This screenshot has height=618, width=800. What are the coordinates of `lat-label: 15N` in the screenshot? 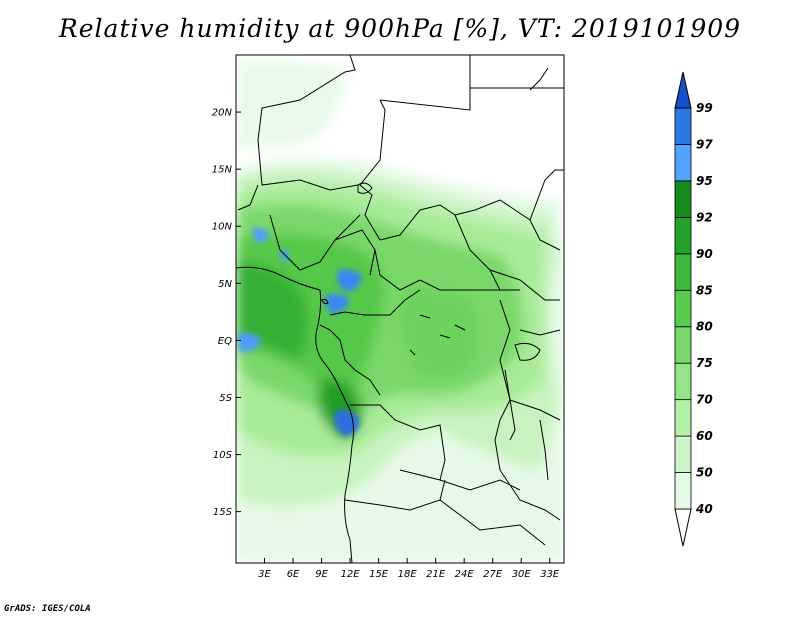 It's located at (222, 170).